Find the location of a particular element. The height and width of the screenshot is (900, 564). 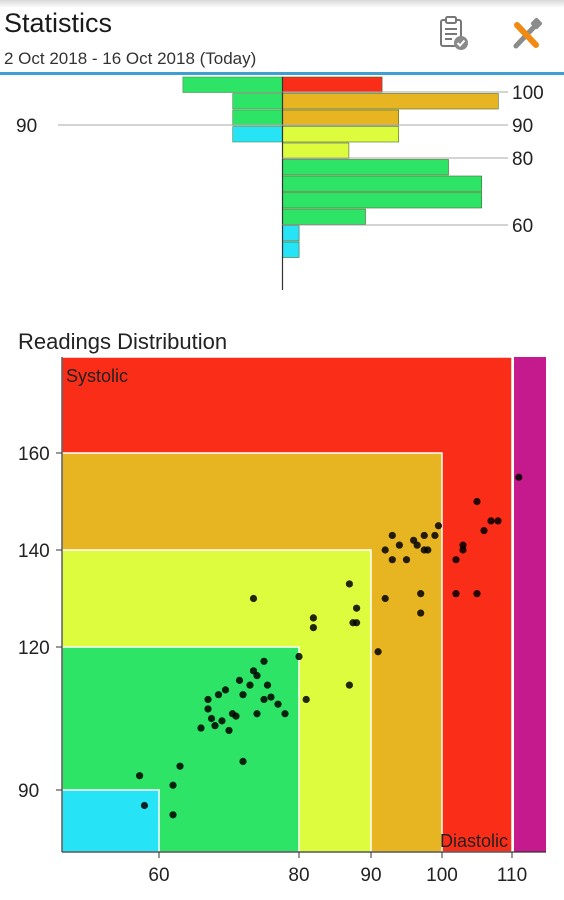

date-range: 2 Oct 2018 - 16 Oct 2018 (Today) is located at coordinates (130, 58).